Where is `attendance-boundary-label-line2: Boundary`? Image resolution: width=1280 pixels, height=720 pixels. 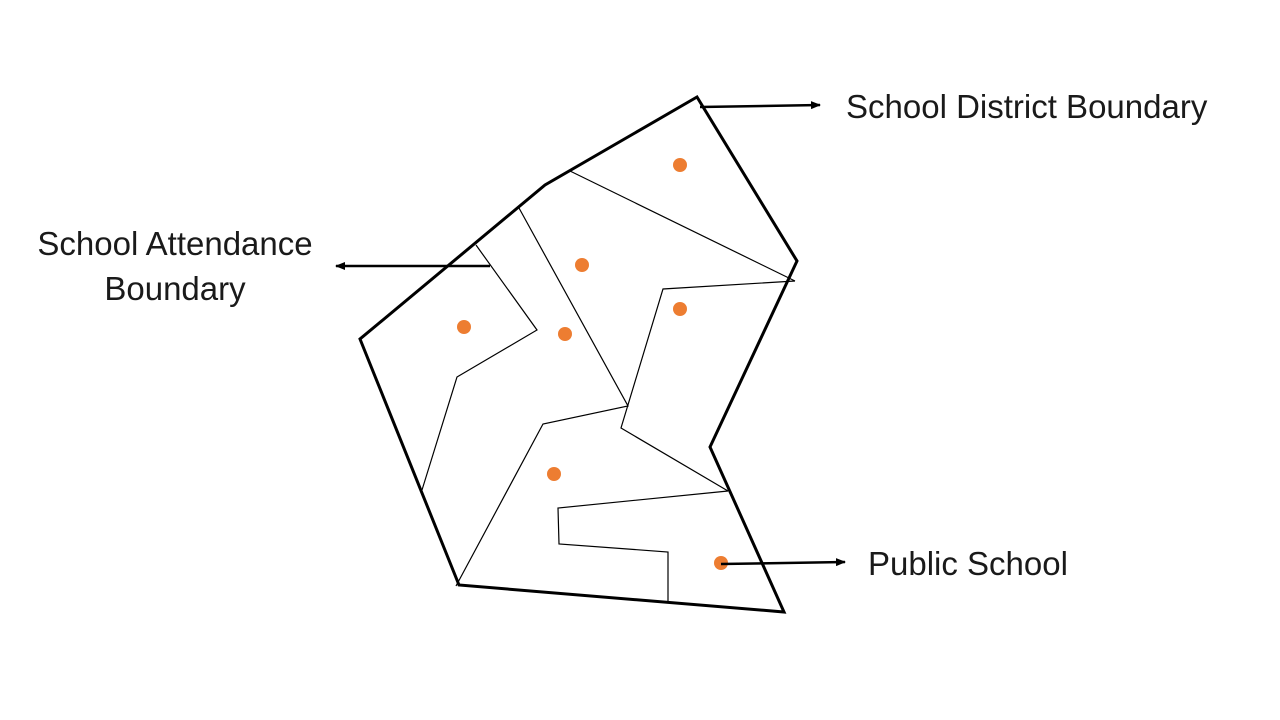 attendance-boundary-label-line2: Boundary is located at coordinates (175, 288).